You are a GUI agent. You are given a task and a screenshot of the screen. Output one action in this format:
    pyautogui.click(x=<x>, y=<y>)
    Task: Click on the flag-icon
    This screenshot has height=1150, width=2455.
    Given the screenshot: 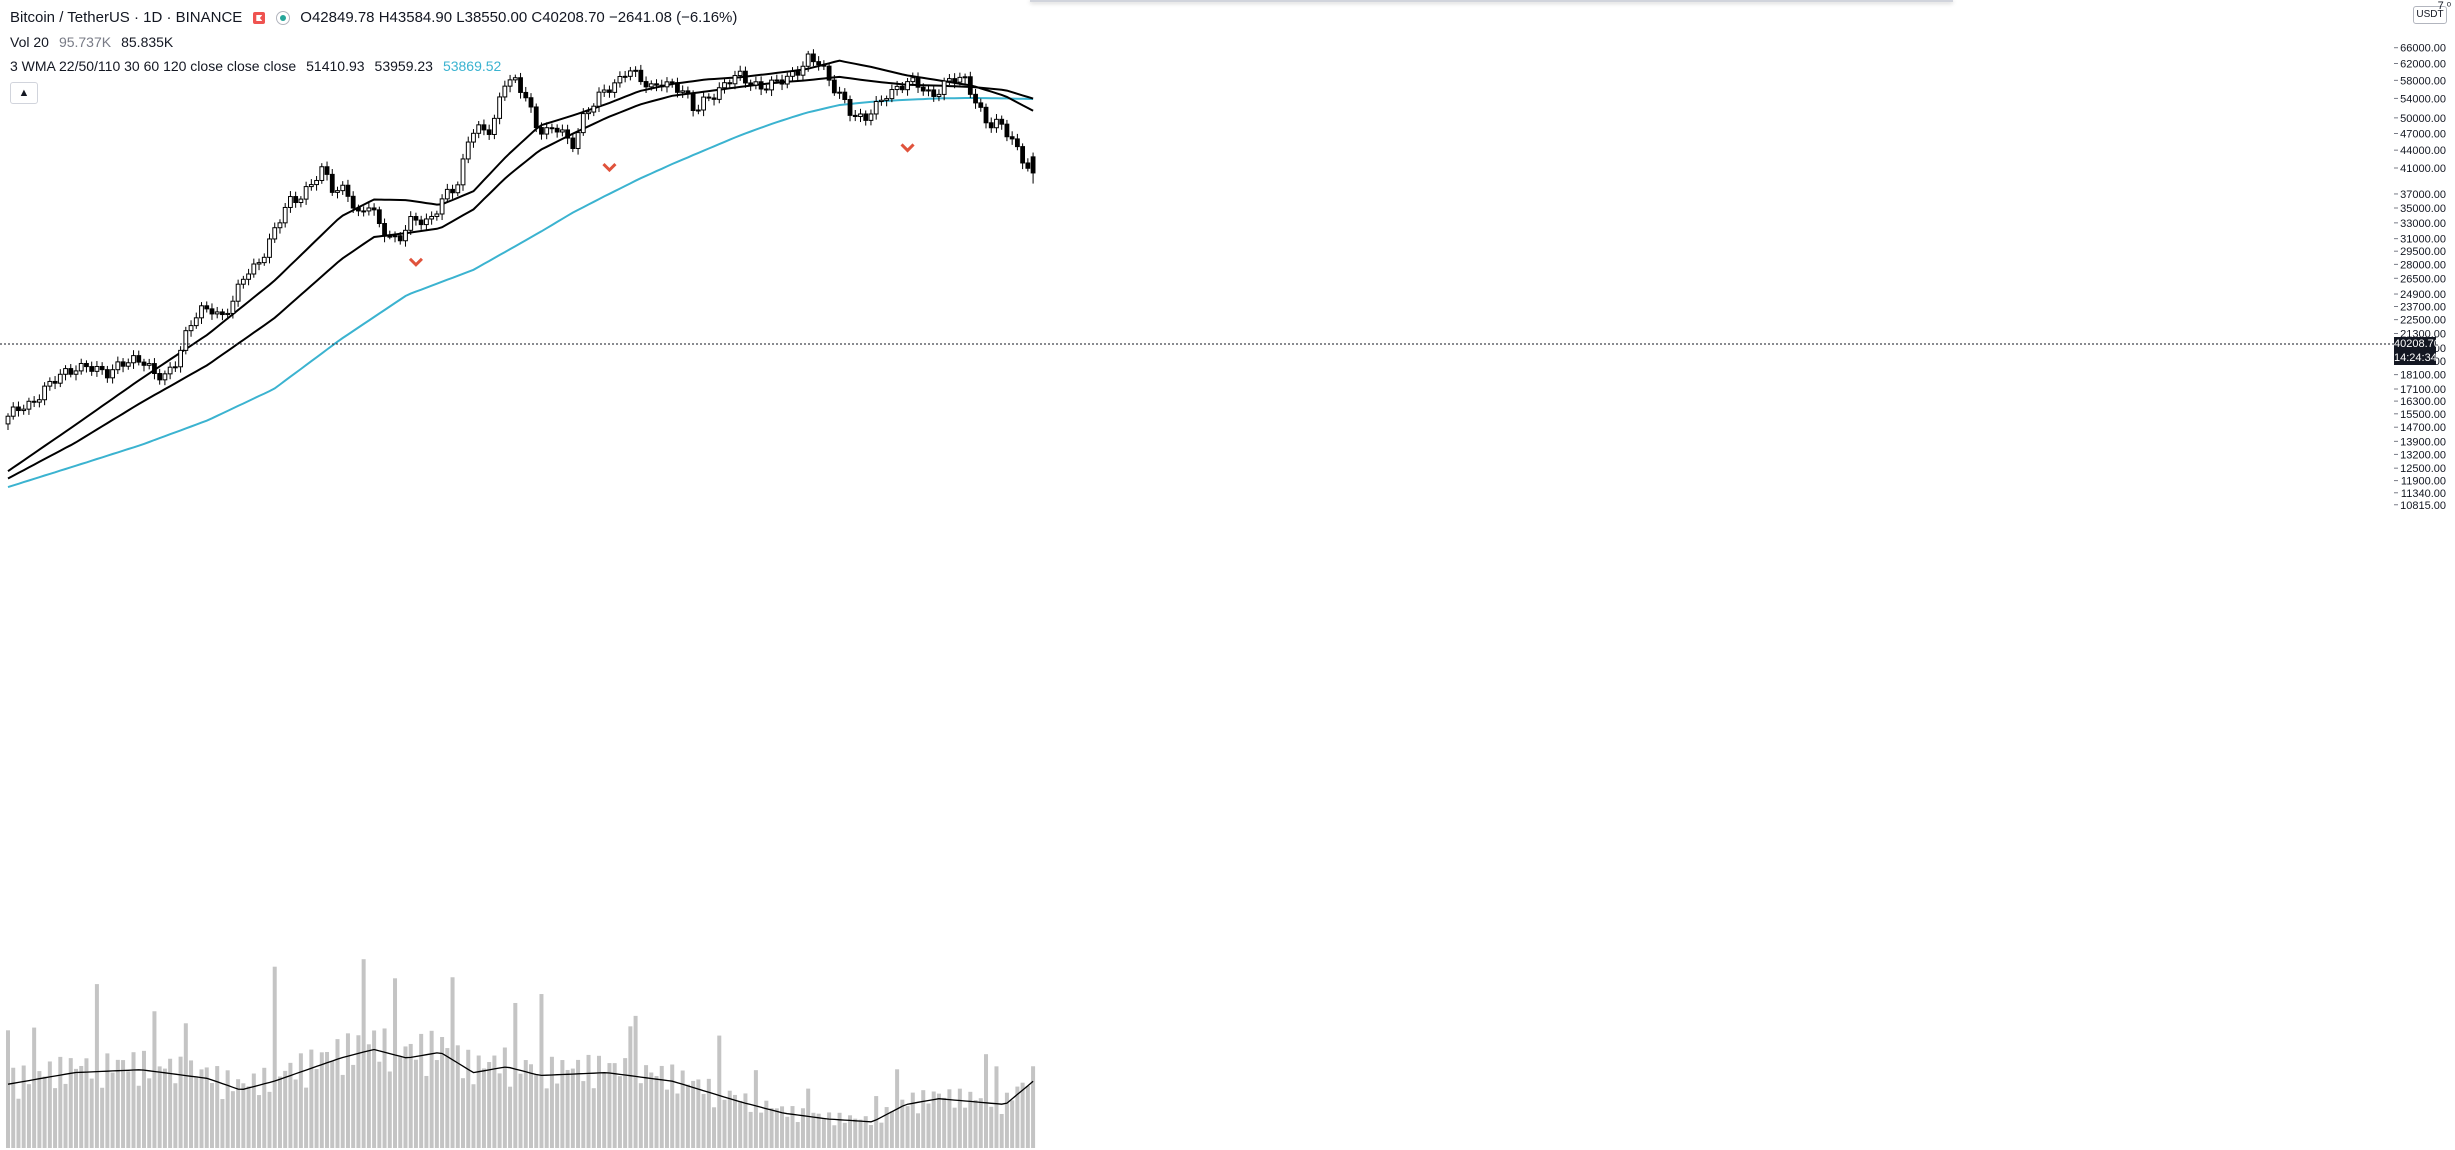 What is the action you would take?
    pyautogui.click(x=259, y=18)
    